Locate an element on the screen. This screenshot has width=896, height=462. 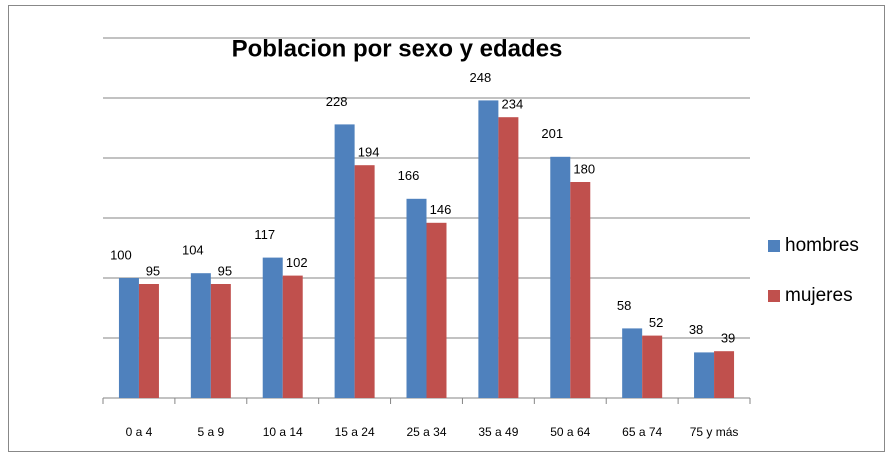
data-label: 100 is located at coordinates (121, 254).